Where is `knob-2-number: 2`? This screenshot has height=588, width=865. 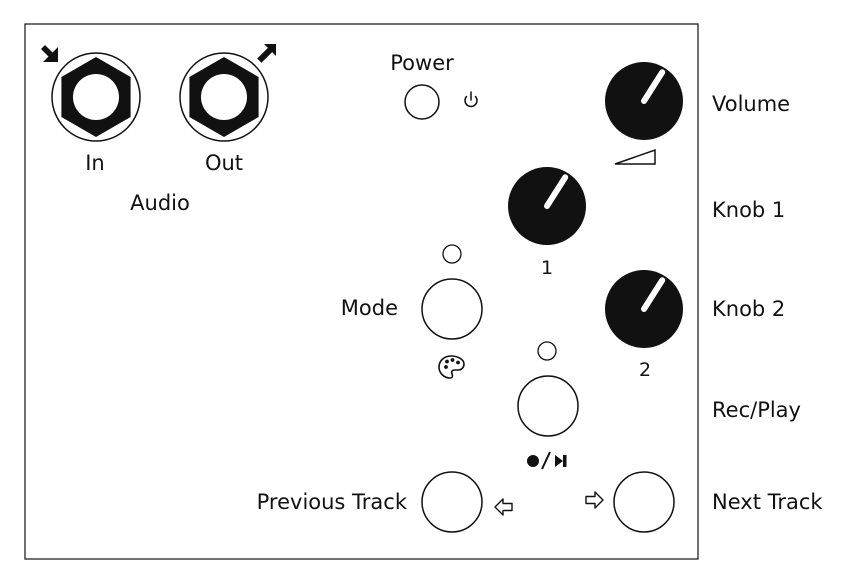 knob-2-number: 2 is located at coordinates (645, 370).